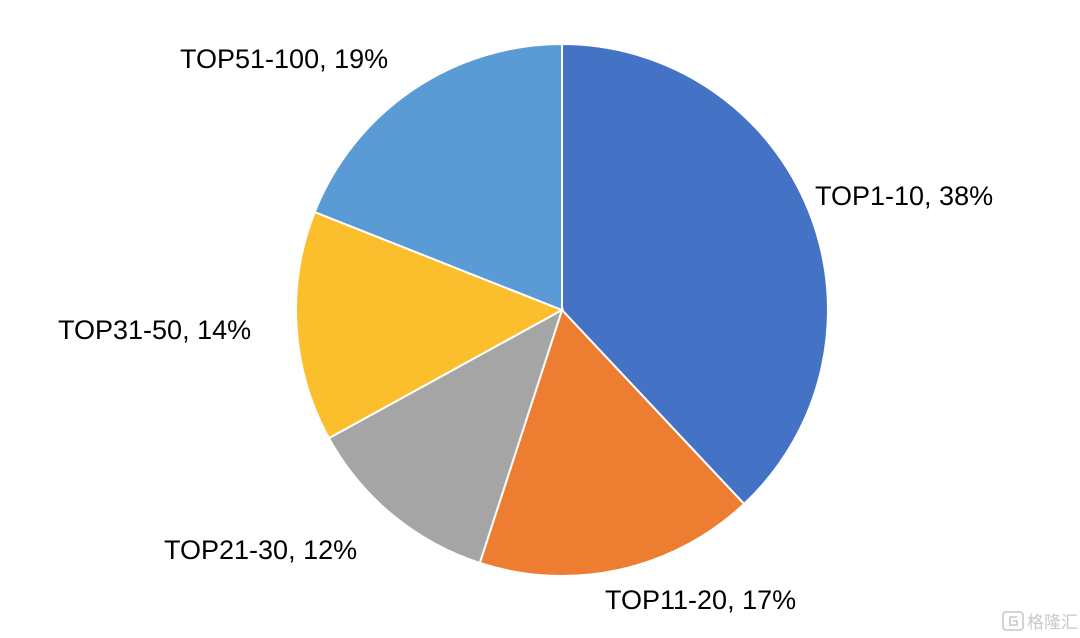 The width and height of the screenshot is (1080, 638). What do you see at coordinates (260, 550) in the screenshot?
I see `slice-label-top21-30: TOP21-30, 12%` at bounding box center [260, 550].